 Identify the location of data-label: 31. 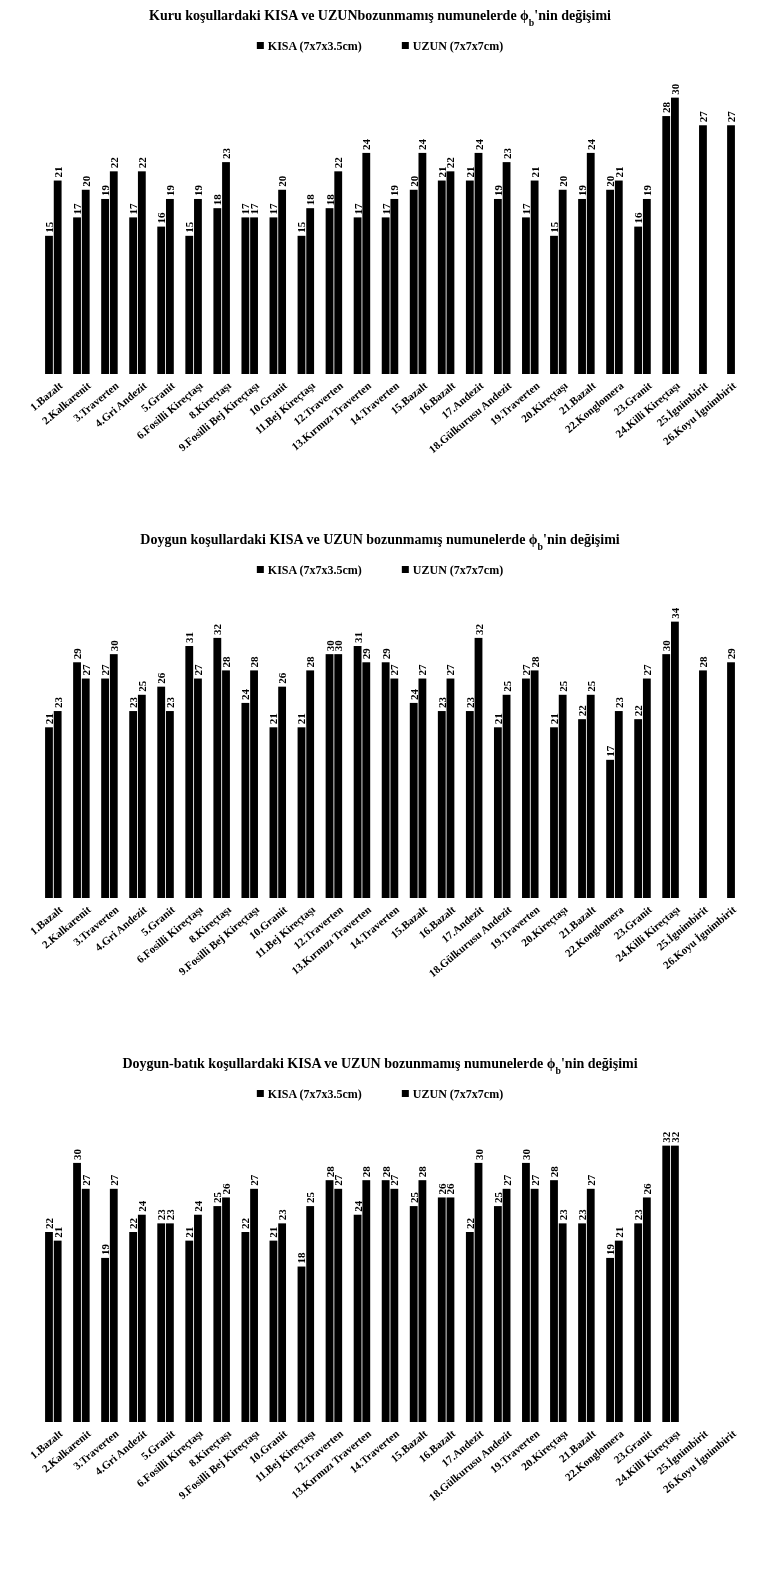
(357, 638).